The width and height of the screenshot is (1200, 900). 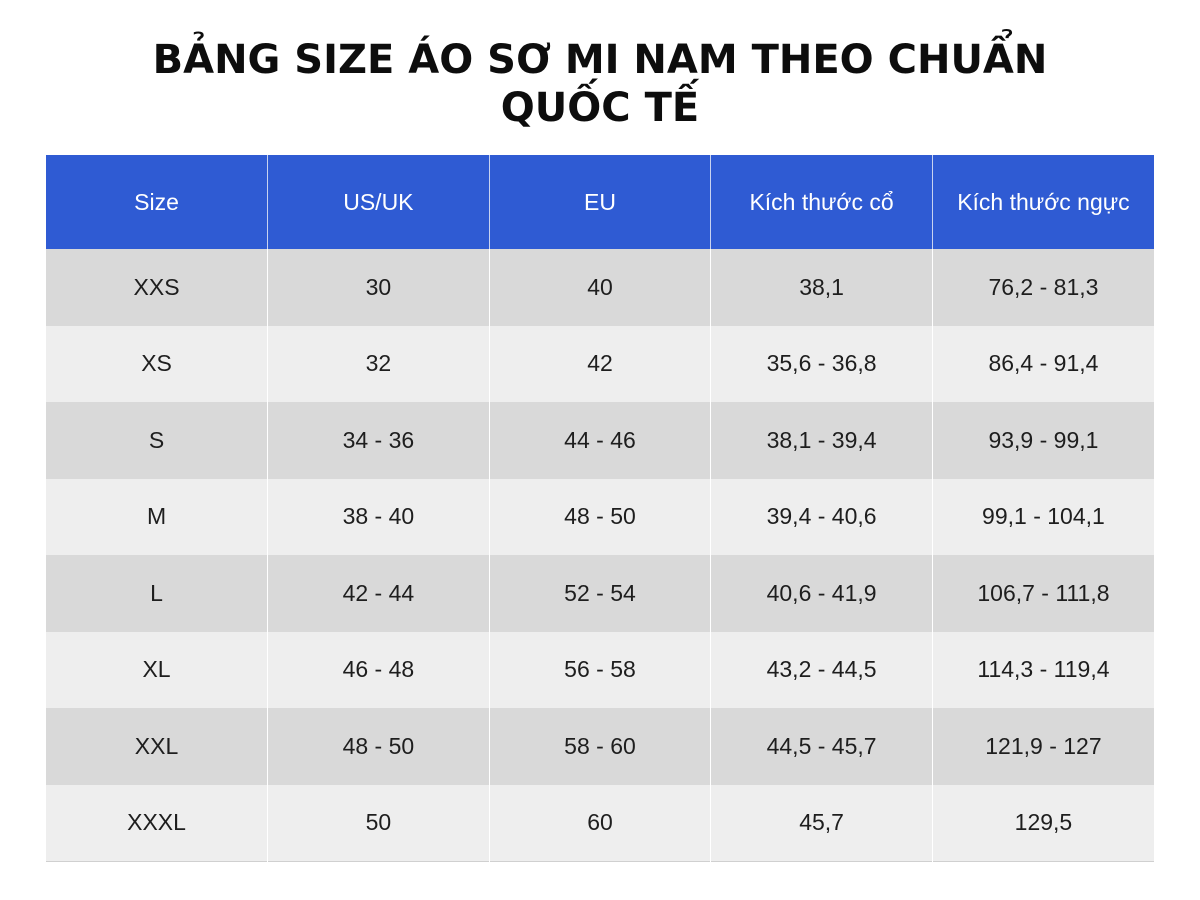 I want to click on cell-us-uk: 32, so click(x=378, y=363).